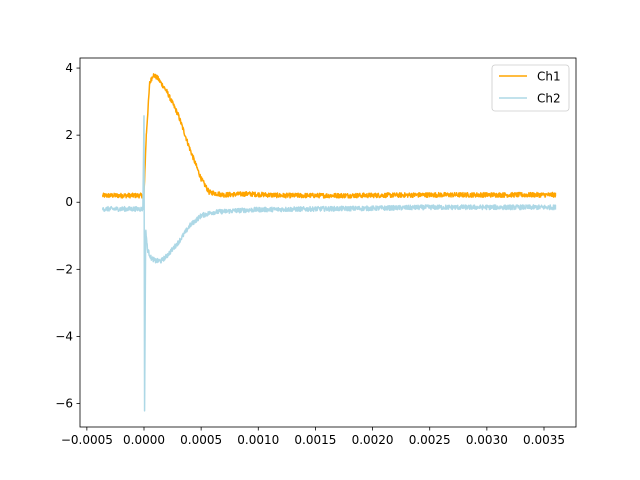  Describe the element at coordinates (373, 440) in the screenshot. I see `x-tick-label: 0.0020` at that location.